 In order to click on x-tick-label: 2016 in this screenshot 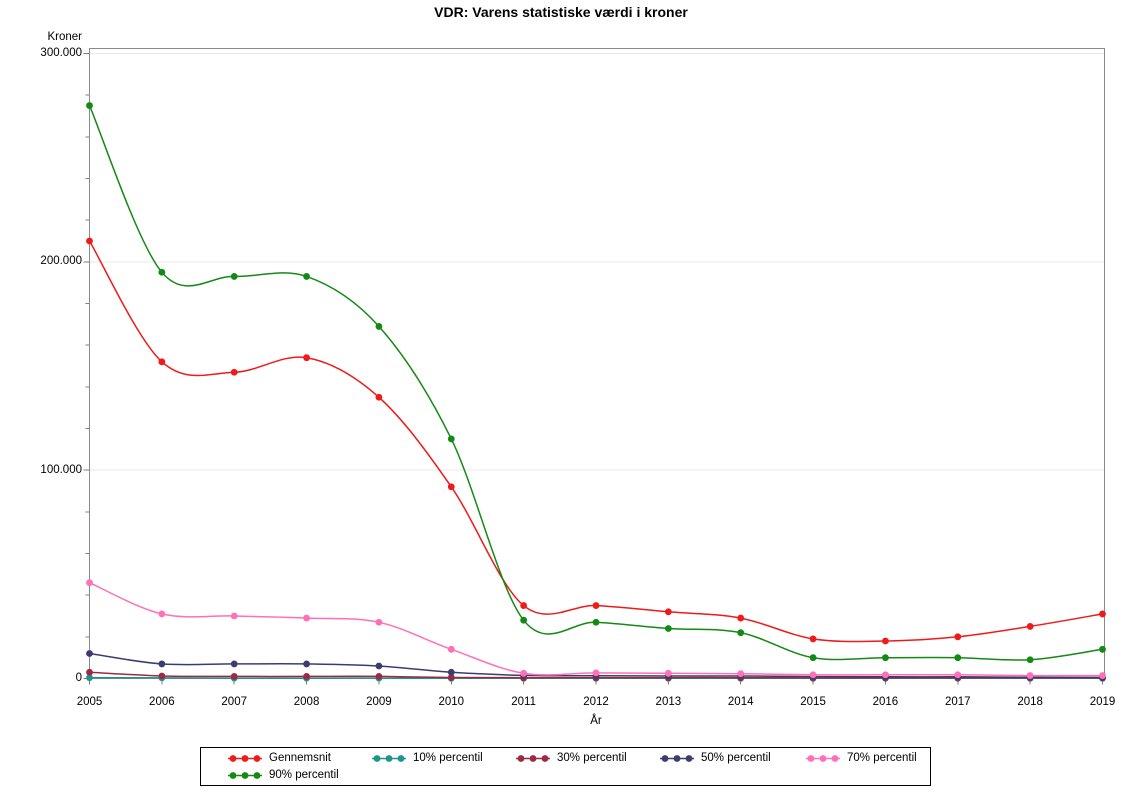, I will do `click(885, 702)`.